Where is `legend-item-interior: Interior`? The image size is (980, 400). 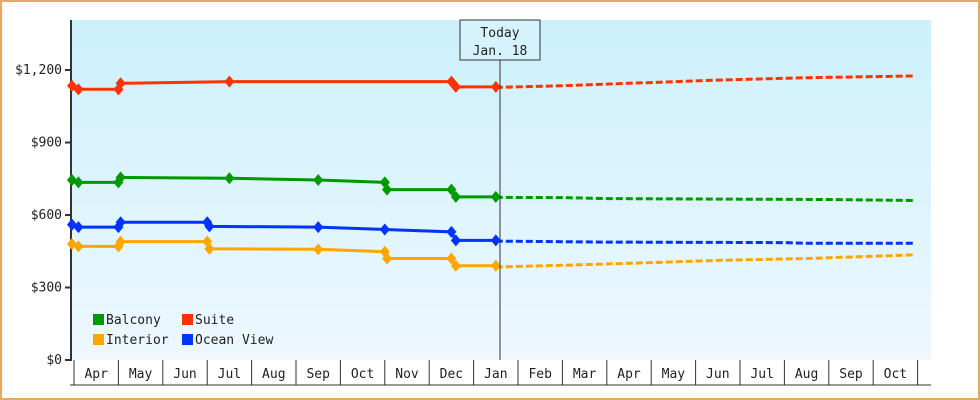
legend-item-interior: Interior is located at coordinates (131, 340).